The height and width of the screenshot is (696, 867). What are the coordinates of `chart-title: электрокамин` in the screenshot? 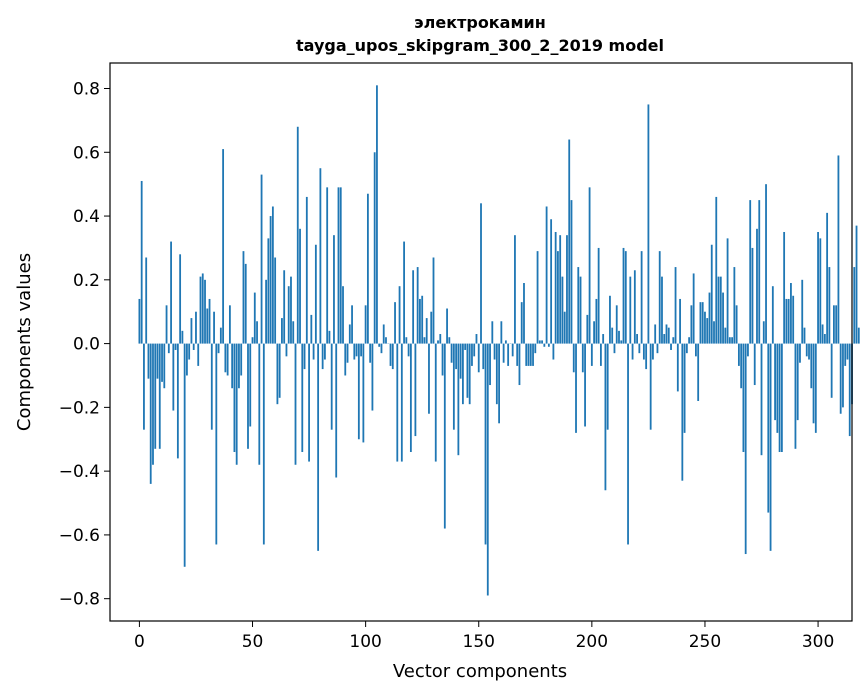 It's located at (480, 22).